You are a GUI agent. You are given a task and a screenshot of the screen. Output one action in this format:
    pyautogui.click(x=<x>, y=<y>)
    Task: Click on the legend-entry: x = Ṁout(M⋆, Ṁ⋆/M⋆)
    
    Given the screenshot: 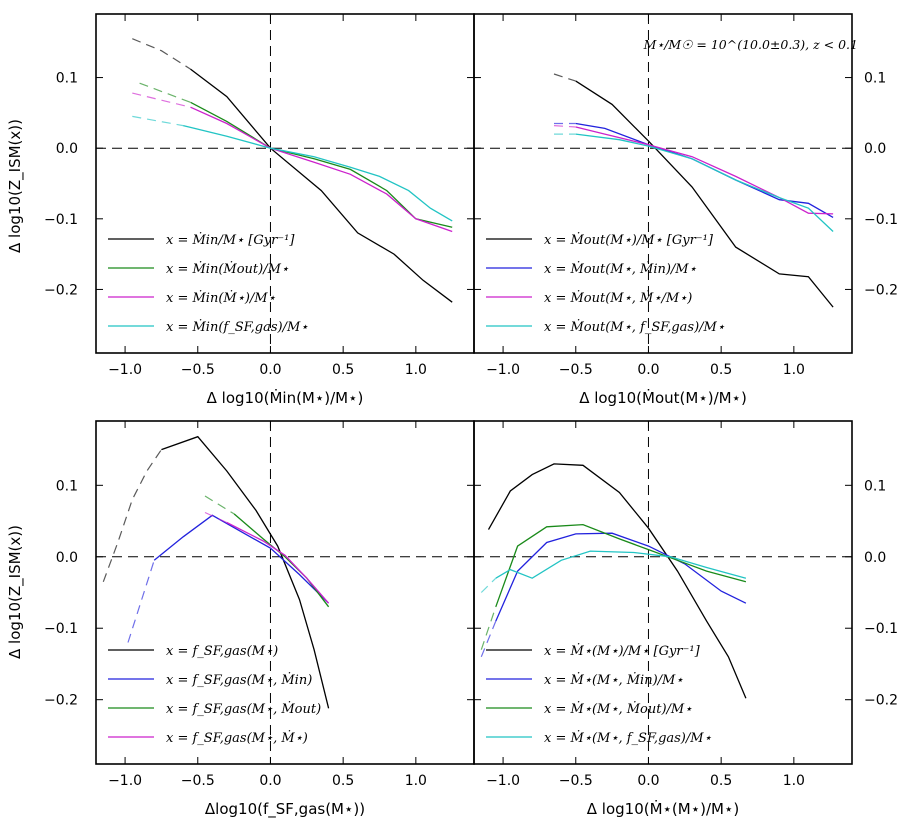 What is the action you would take?
    pyautogui.click(x=618, y=297)
    